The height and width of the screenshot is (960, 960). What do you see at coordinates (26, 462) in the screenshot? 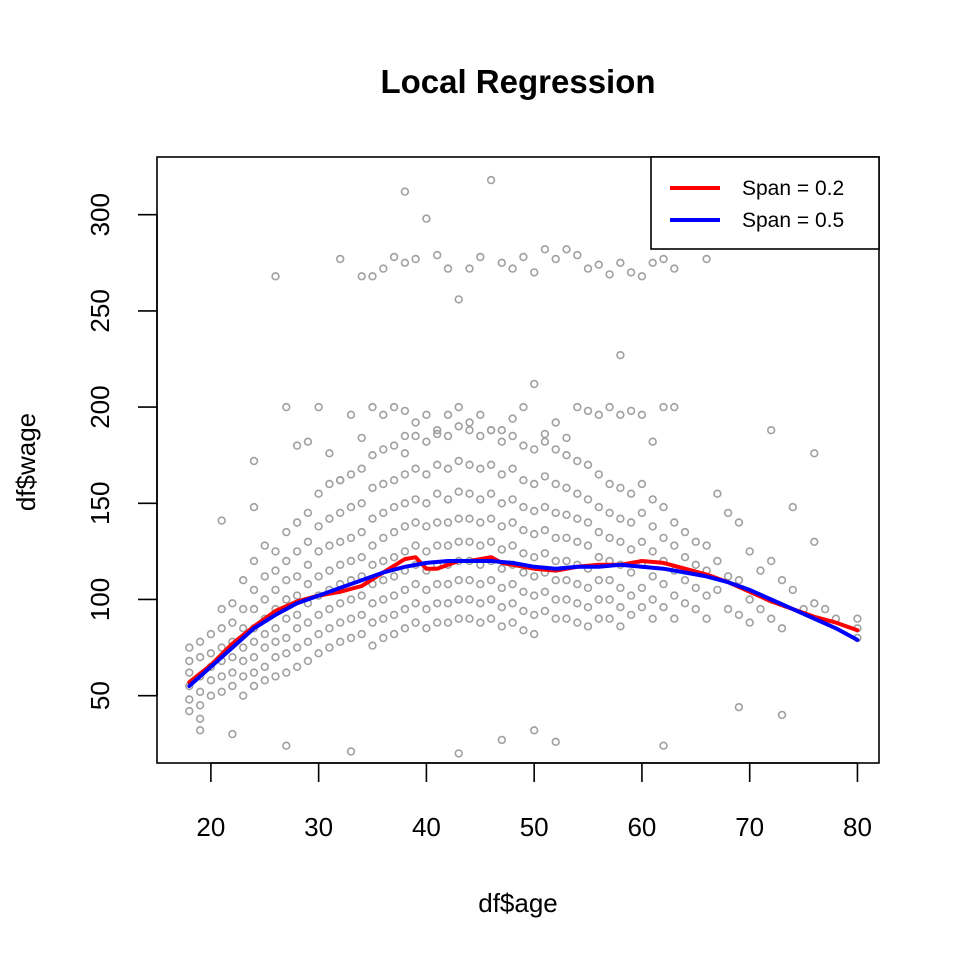
I see `y-axis-title: df$wage` at bounding box center [26, 462].